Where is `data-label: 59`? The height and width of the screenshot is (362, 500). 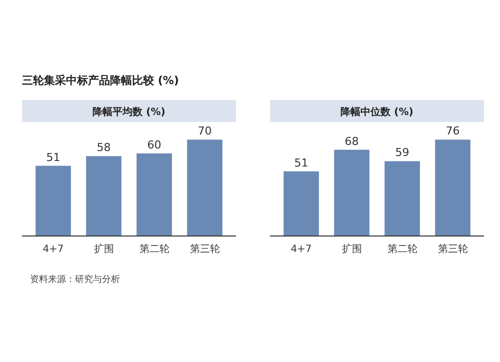
data-label: 59 is located at coordinates (402, 153).